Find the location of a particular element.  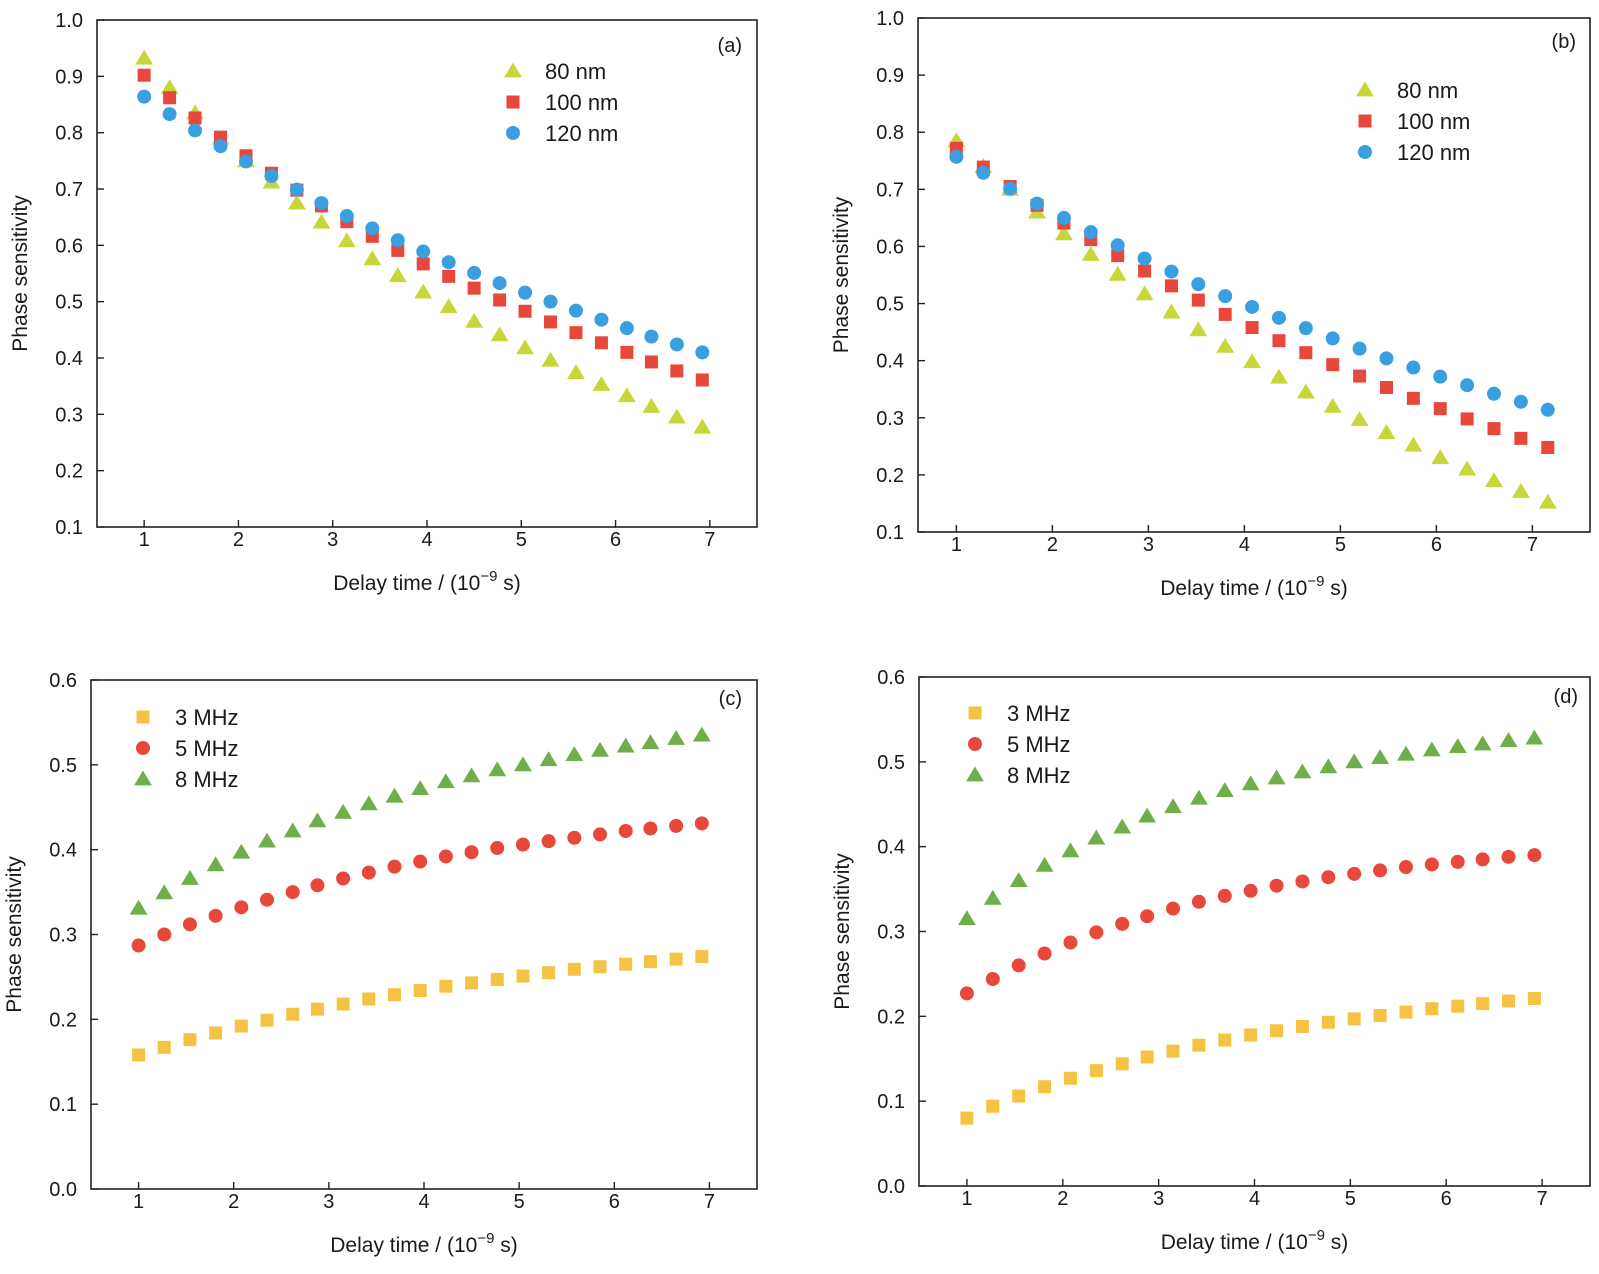

y-axis-title: Phase sensitivity is located at coordinates (14, 934).